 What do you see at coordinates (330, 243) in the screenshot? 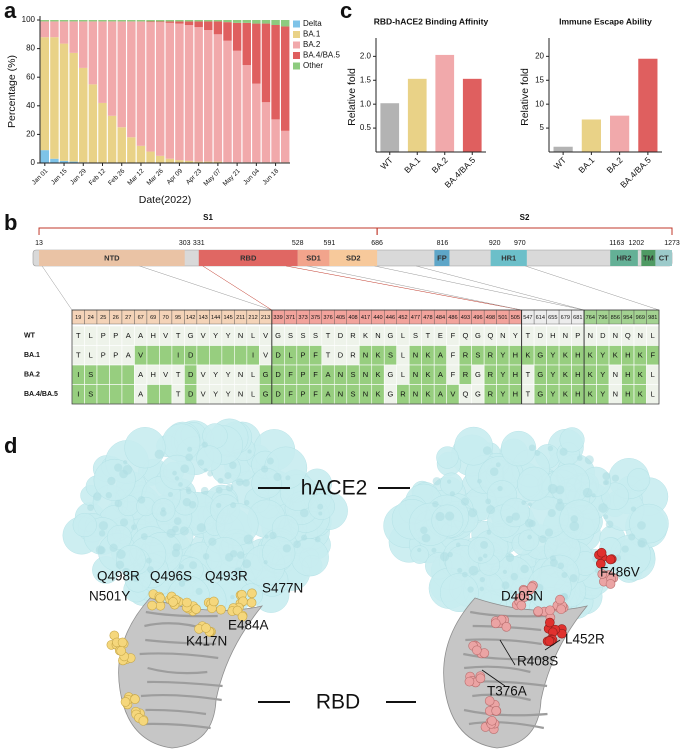
I see `position-label: 591` at bounding box center [330, 243].